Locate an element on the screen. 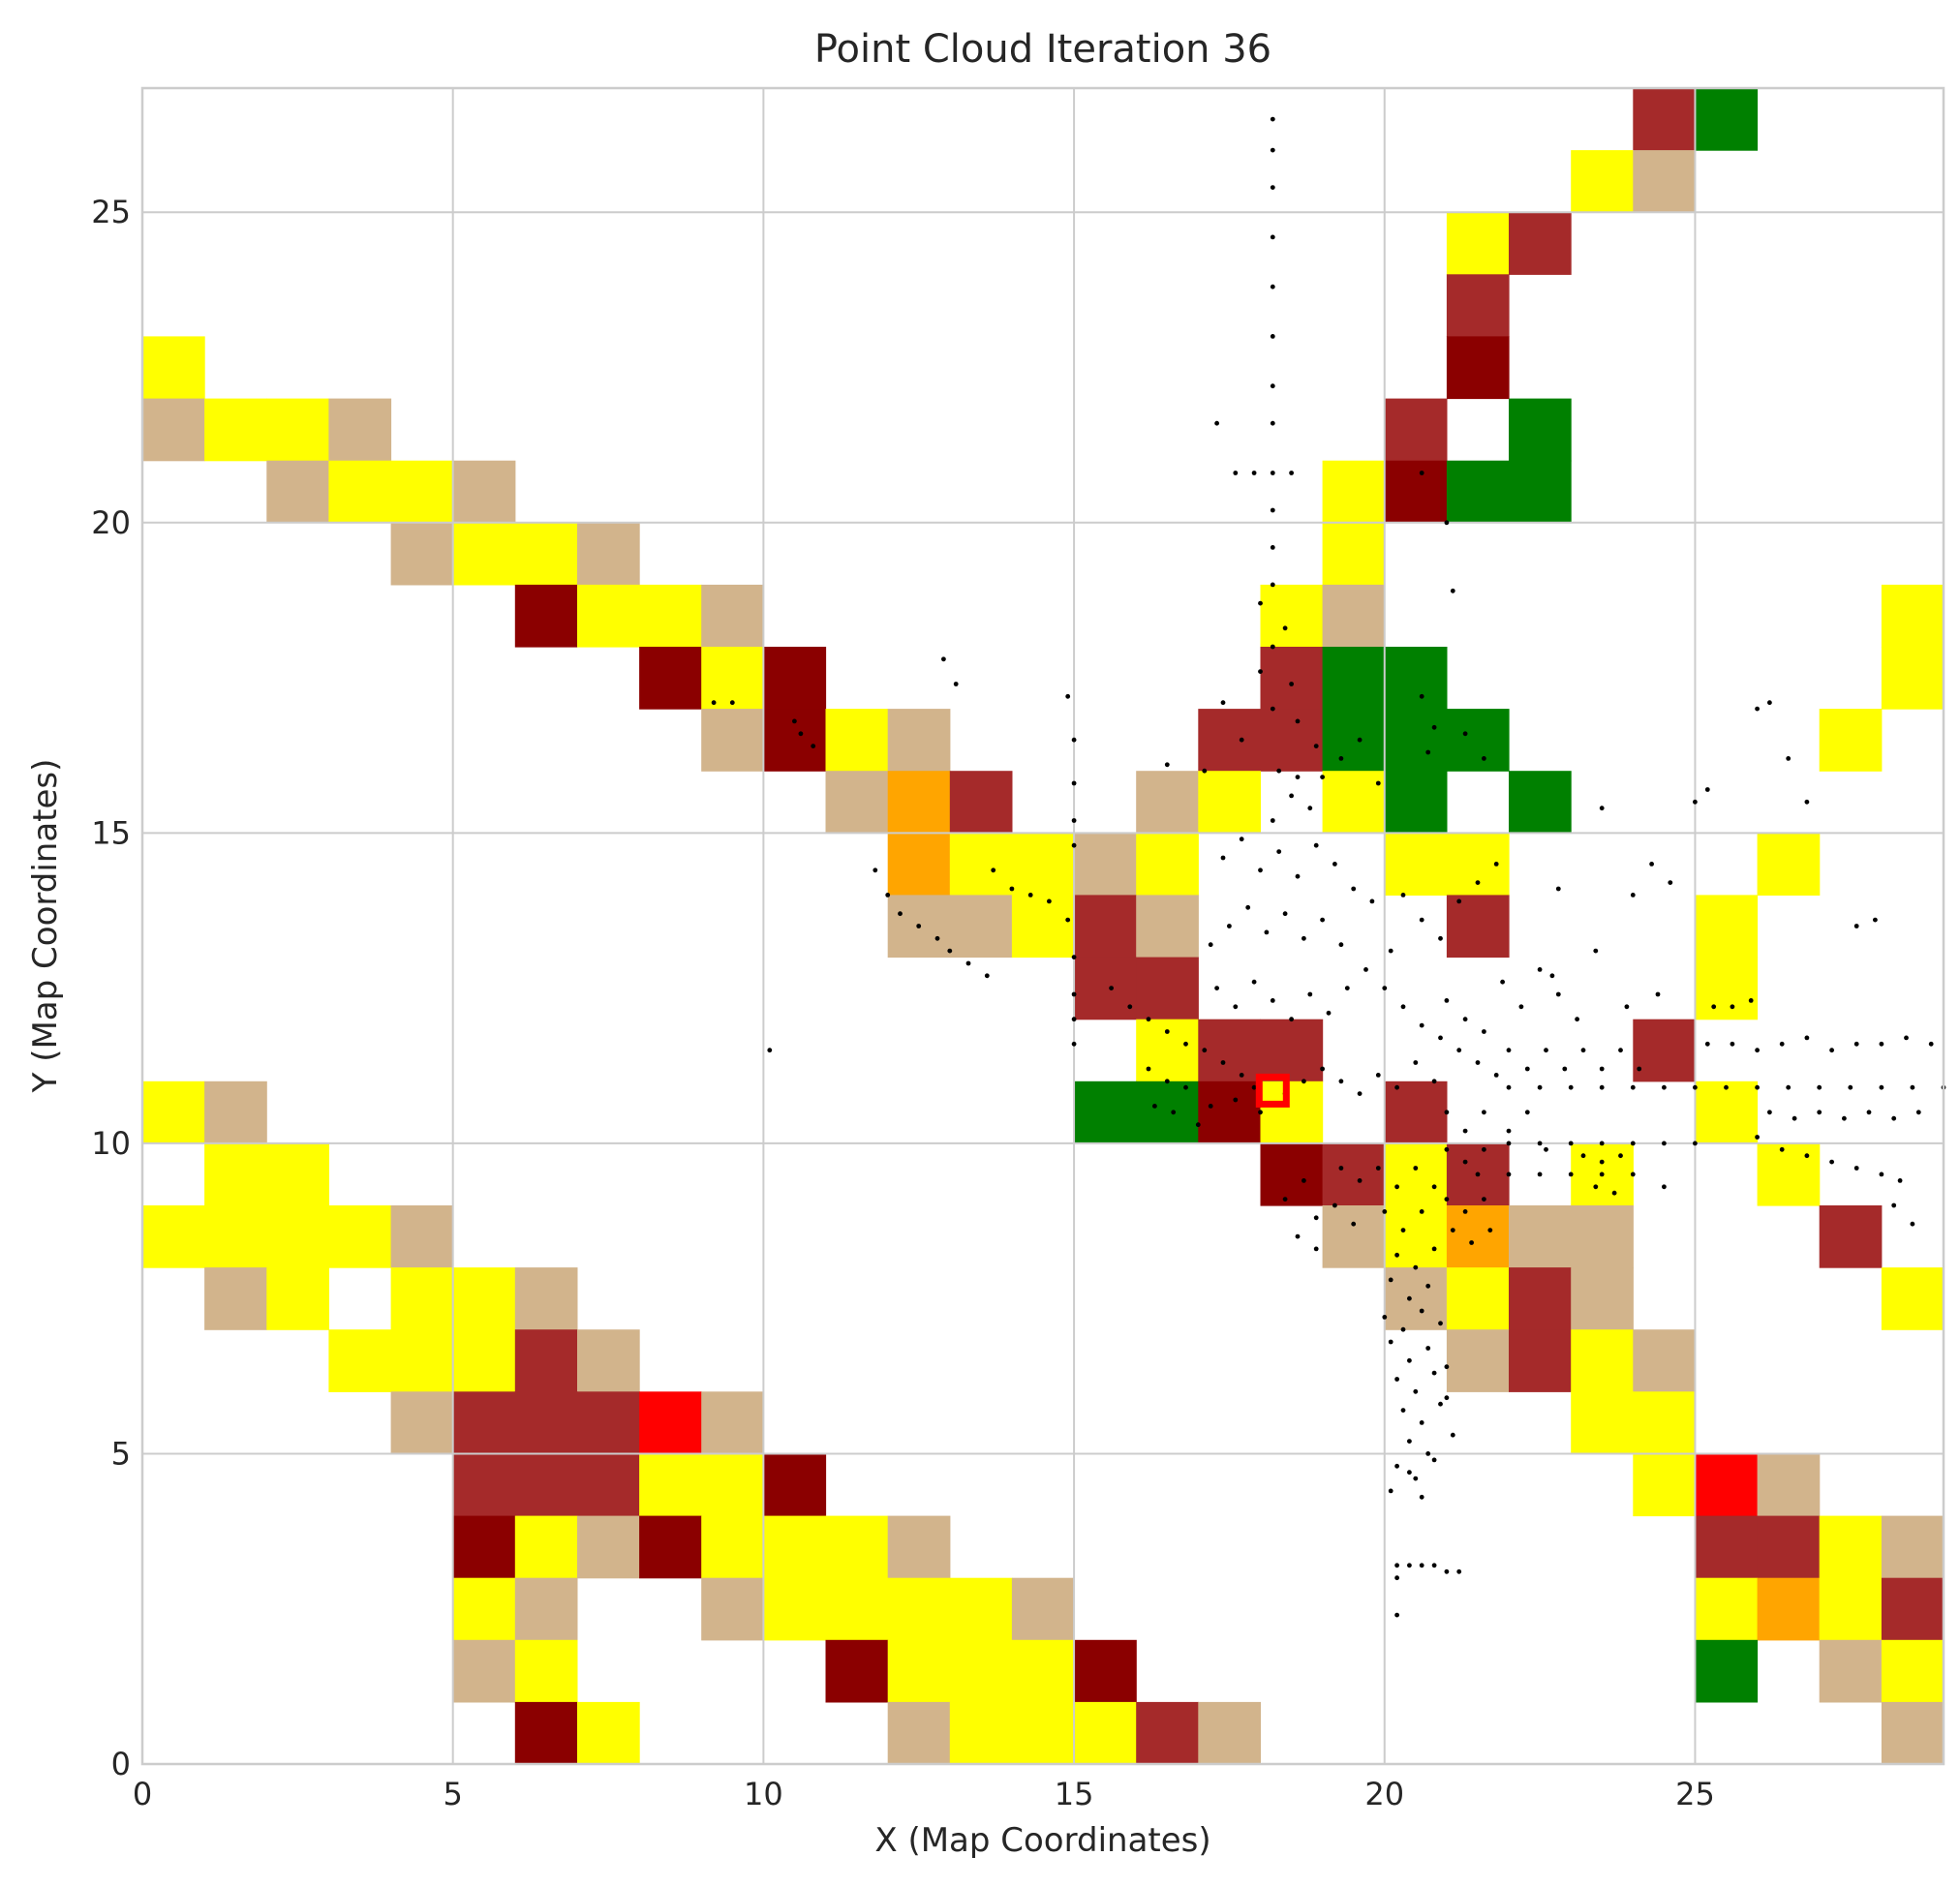  x-tick-label: 0 is located at coordinates (142, 1794).